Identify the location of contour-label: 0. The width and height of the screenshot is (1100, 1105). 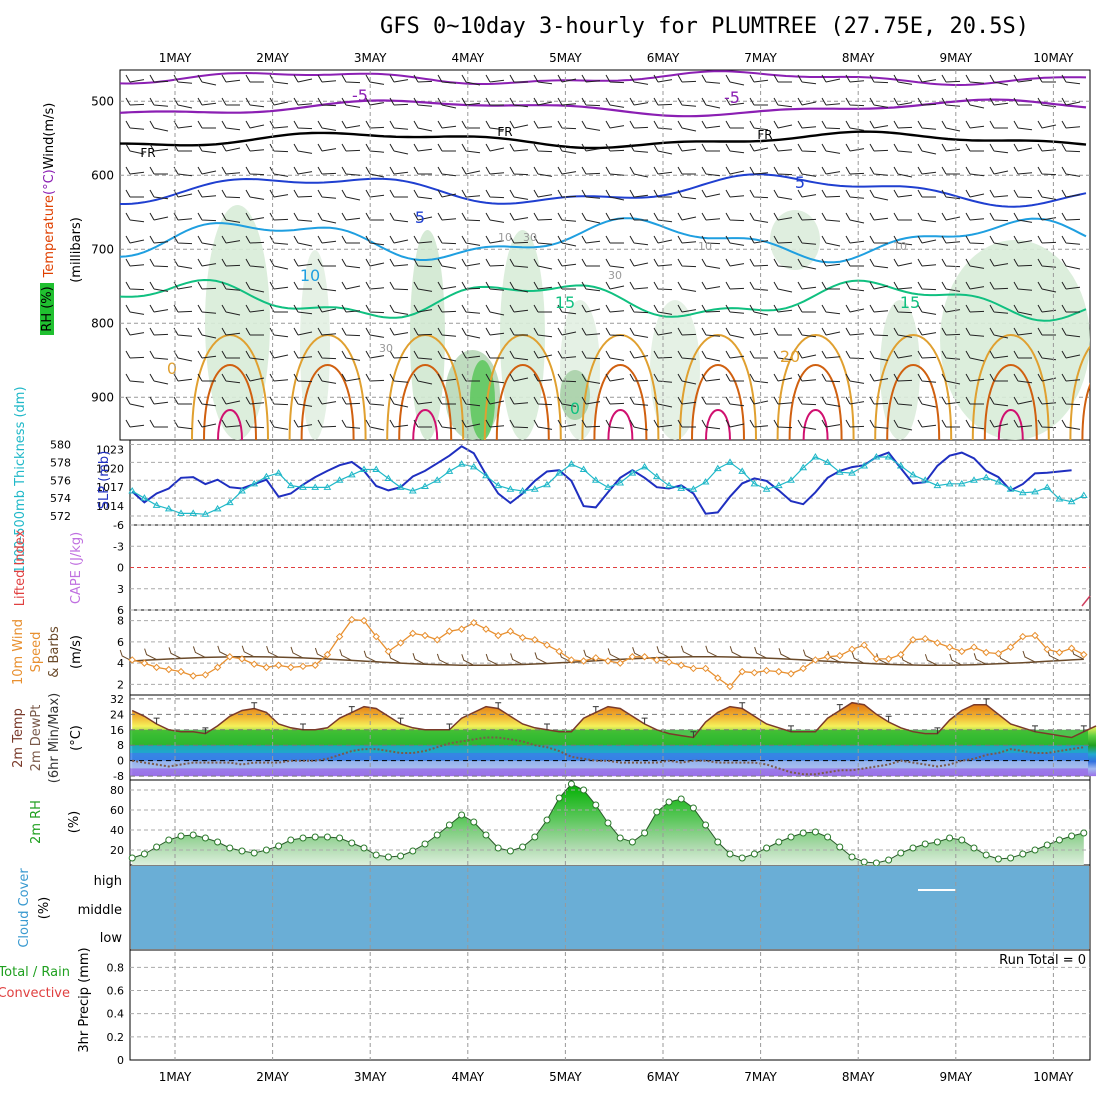
(172, 368).